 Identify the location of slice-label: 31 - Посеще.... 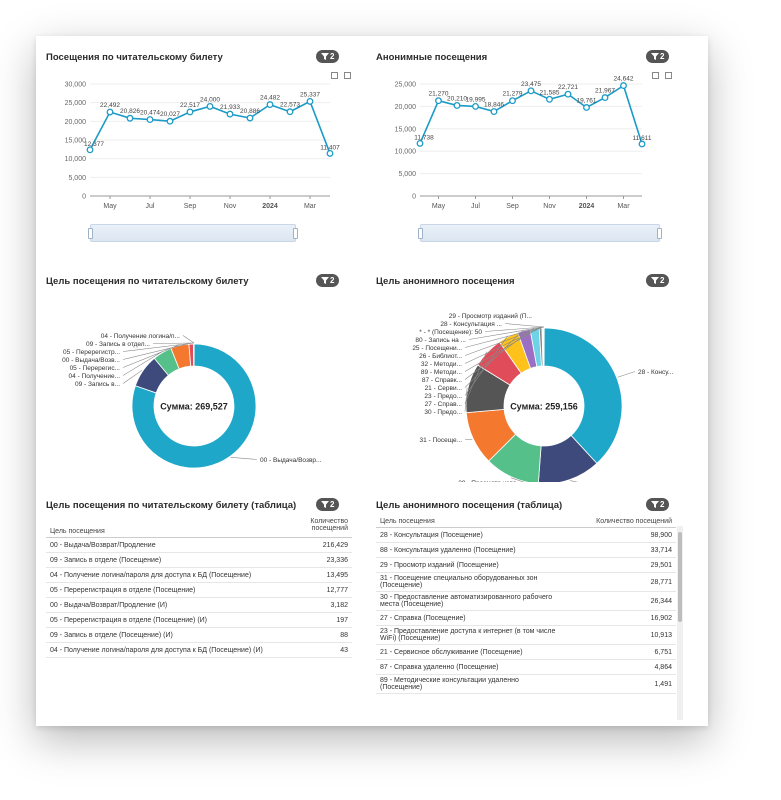
(441, 440).